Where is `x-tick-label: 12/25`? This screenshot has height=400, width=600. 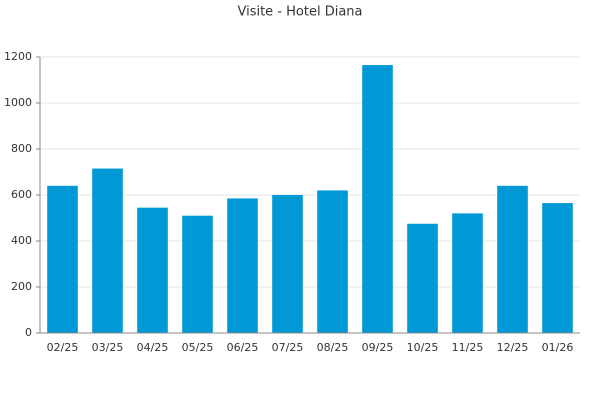 x-tick-label: 12/25 is located at coordinates (513, 347).